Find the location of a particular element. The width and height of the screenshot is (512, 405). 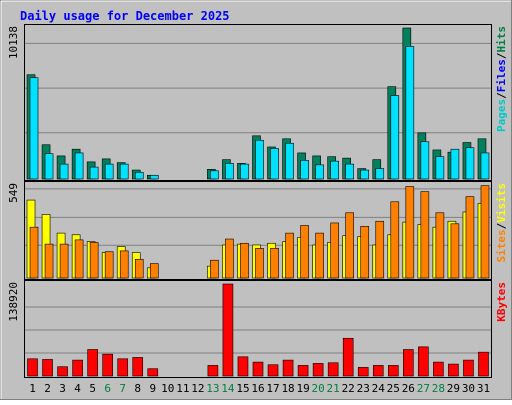

right-legend: Sites/Visits is located at coordinates (501, 223).